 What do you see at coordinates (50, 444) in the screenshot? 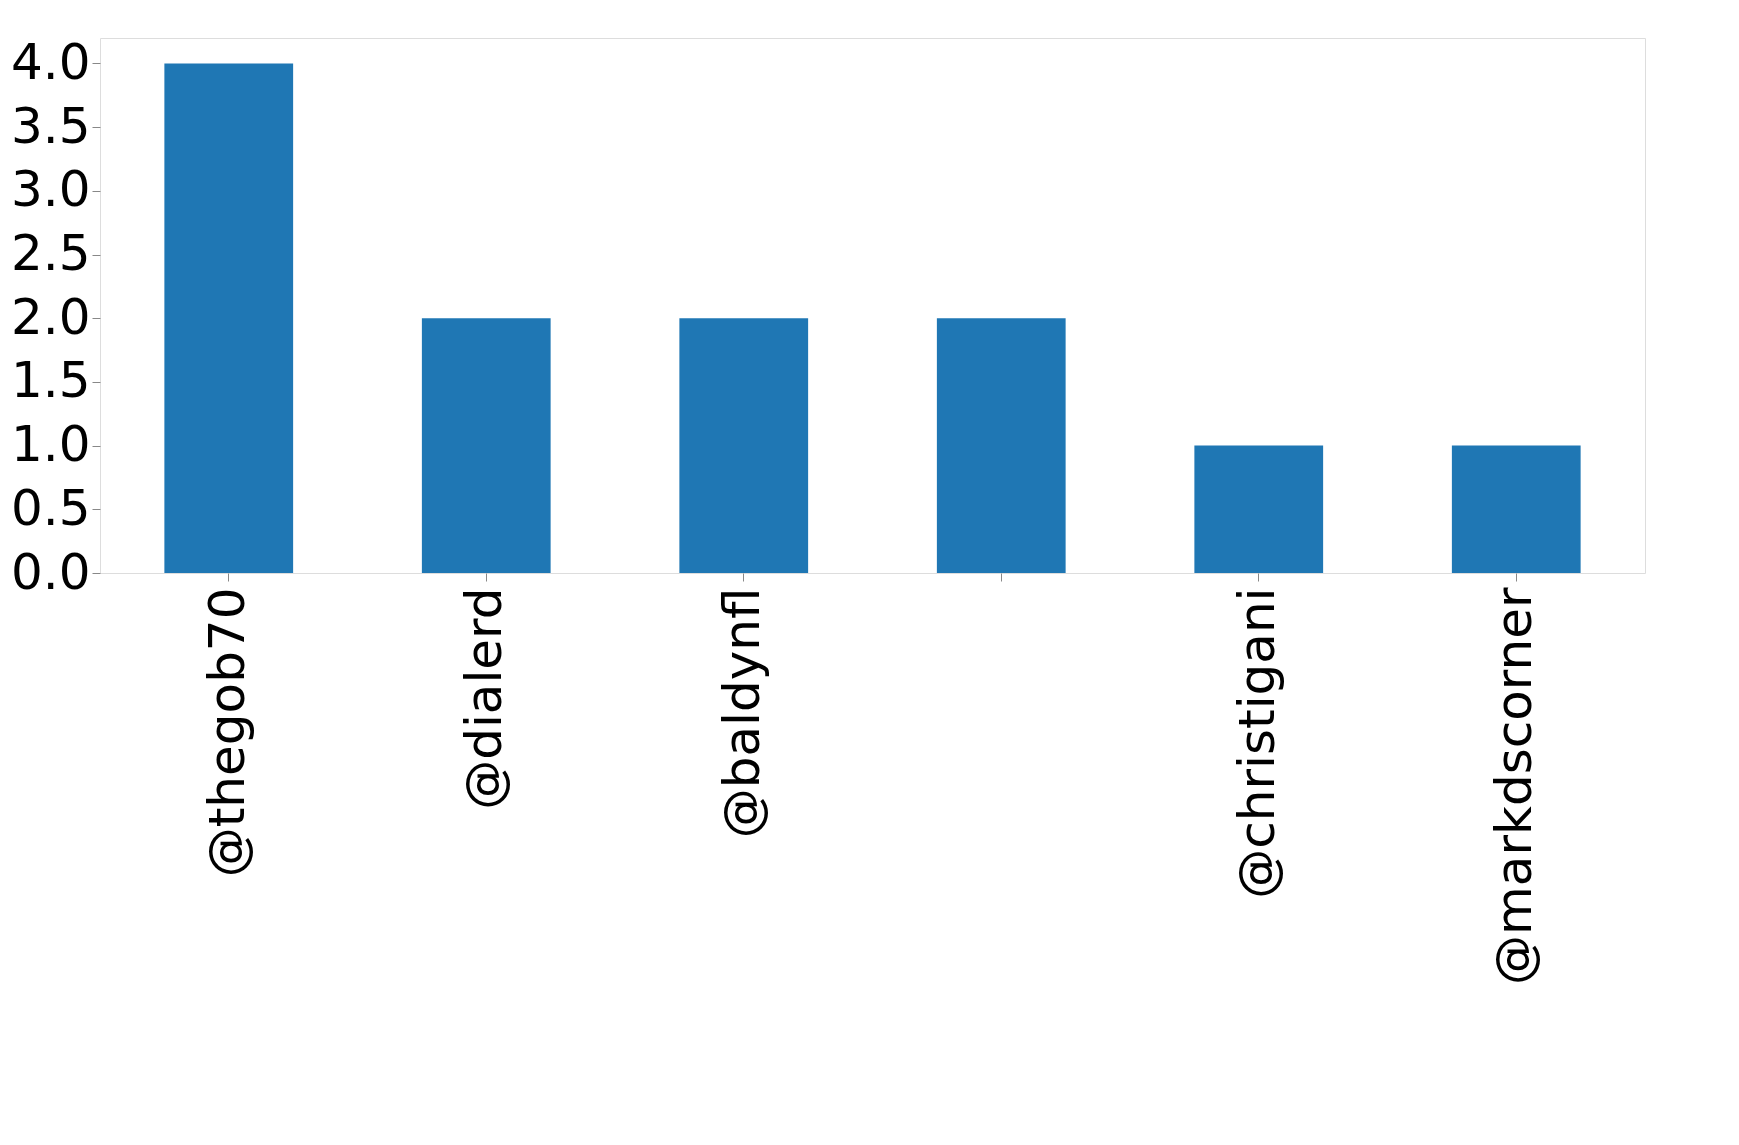
I see `y-tick-label: 1.0` at bounding box center [50, 444].